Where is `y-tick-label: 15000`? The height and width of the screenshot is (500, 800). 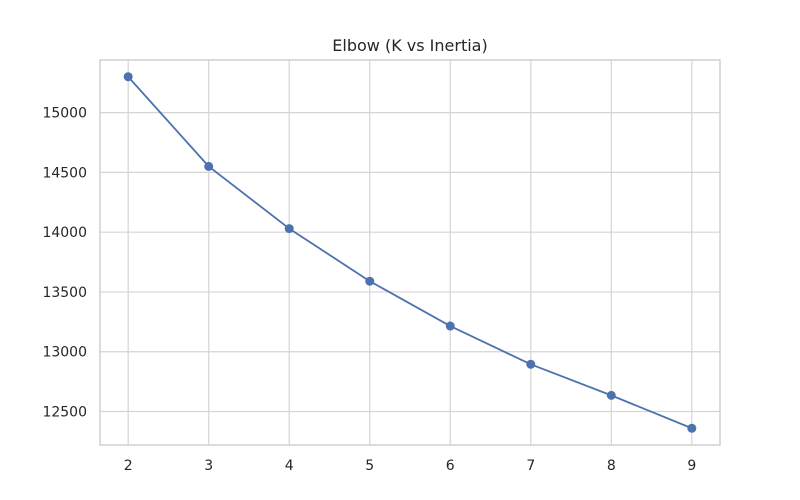
y-tick-label: 15000 is located at coordinates (64, 114).